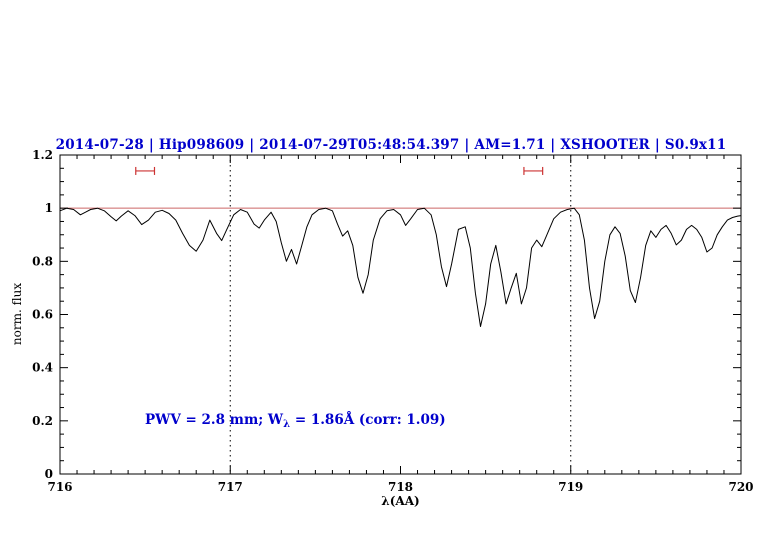 This screenshot has width=782, height=542. Describe the element at coordinates (287, 424) in the screenshot. I see `annotation-lambda-subscript: λ` at that location.